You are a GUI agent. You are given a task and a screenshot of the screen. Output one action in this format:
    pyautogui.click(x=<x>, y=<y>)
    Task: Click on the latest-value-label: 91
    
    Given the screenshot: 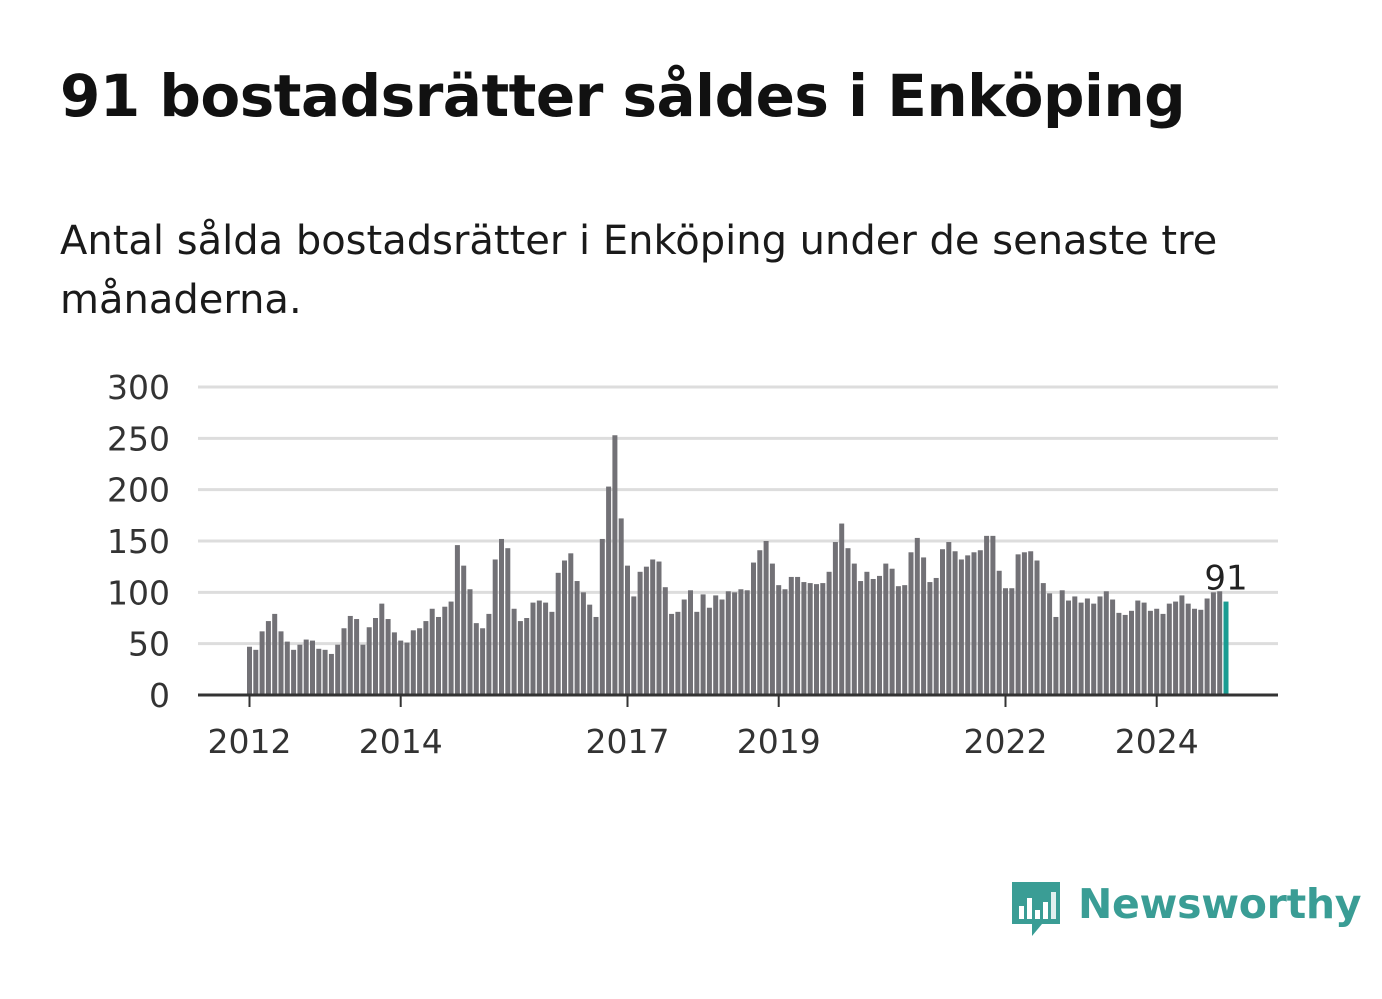 What is the action you would take?
    pyautogui.click(x=1225, y=579)
    